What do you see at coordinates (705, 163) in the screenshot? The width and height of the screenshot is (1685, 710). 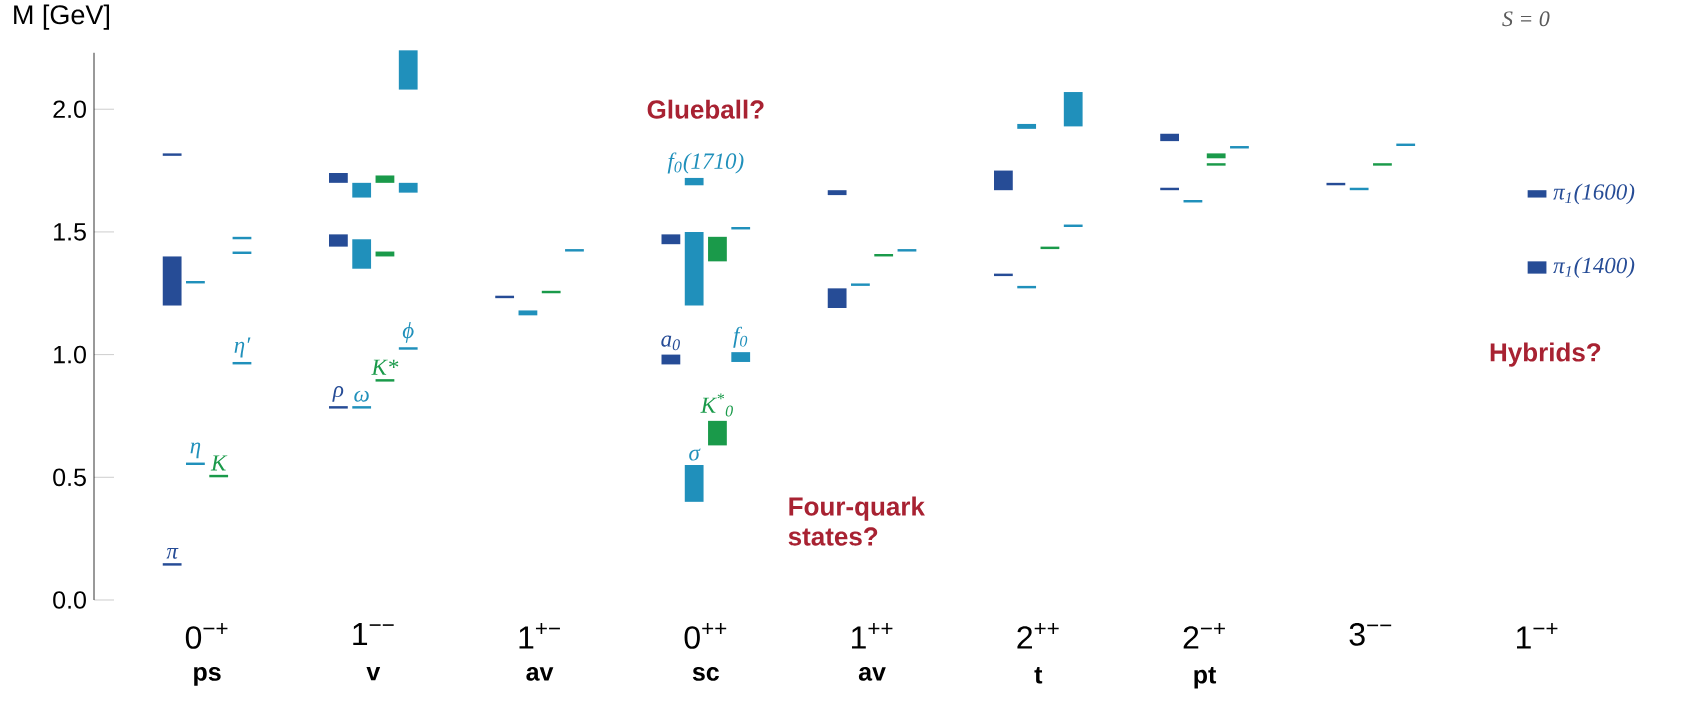 I see `annotation: f$_{0}$(1710)` at bounding box center [705, 163].